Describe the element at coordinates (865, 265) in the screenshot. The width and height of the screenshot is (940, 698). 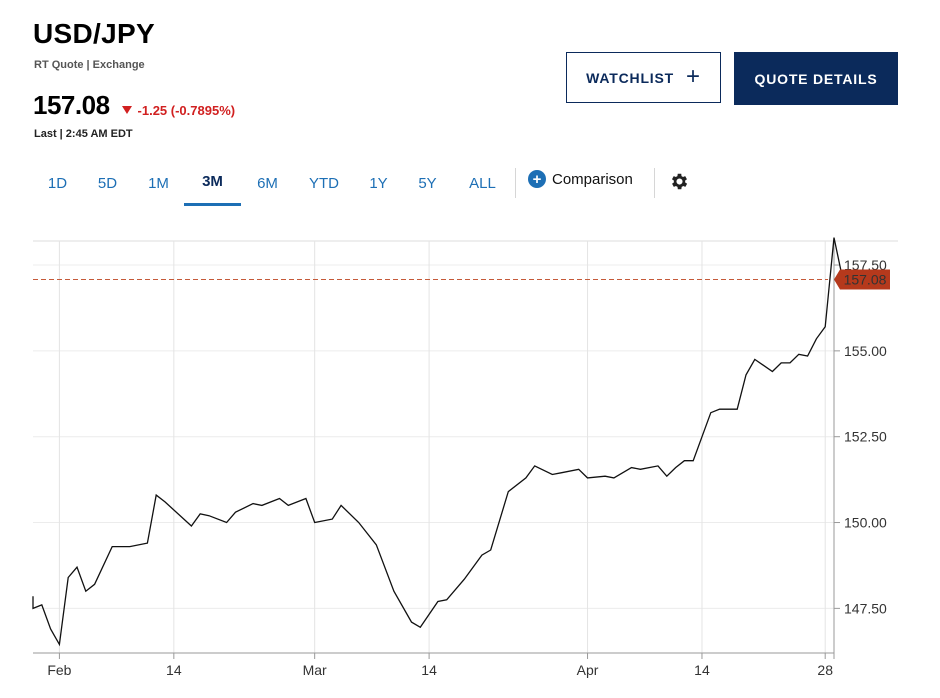
I see `y-tick-label: 157.50` at that location.